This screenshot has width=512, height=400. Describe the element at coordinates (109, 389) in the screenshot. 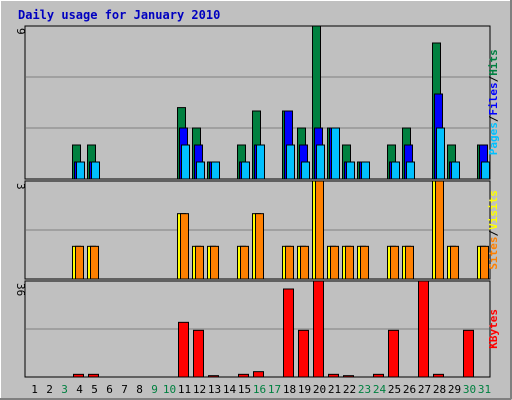

I see `x-tick-label: 6` at that location.